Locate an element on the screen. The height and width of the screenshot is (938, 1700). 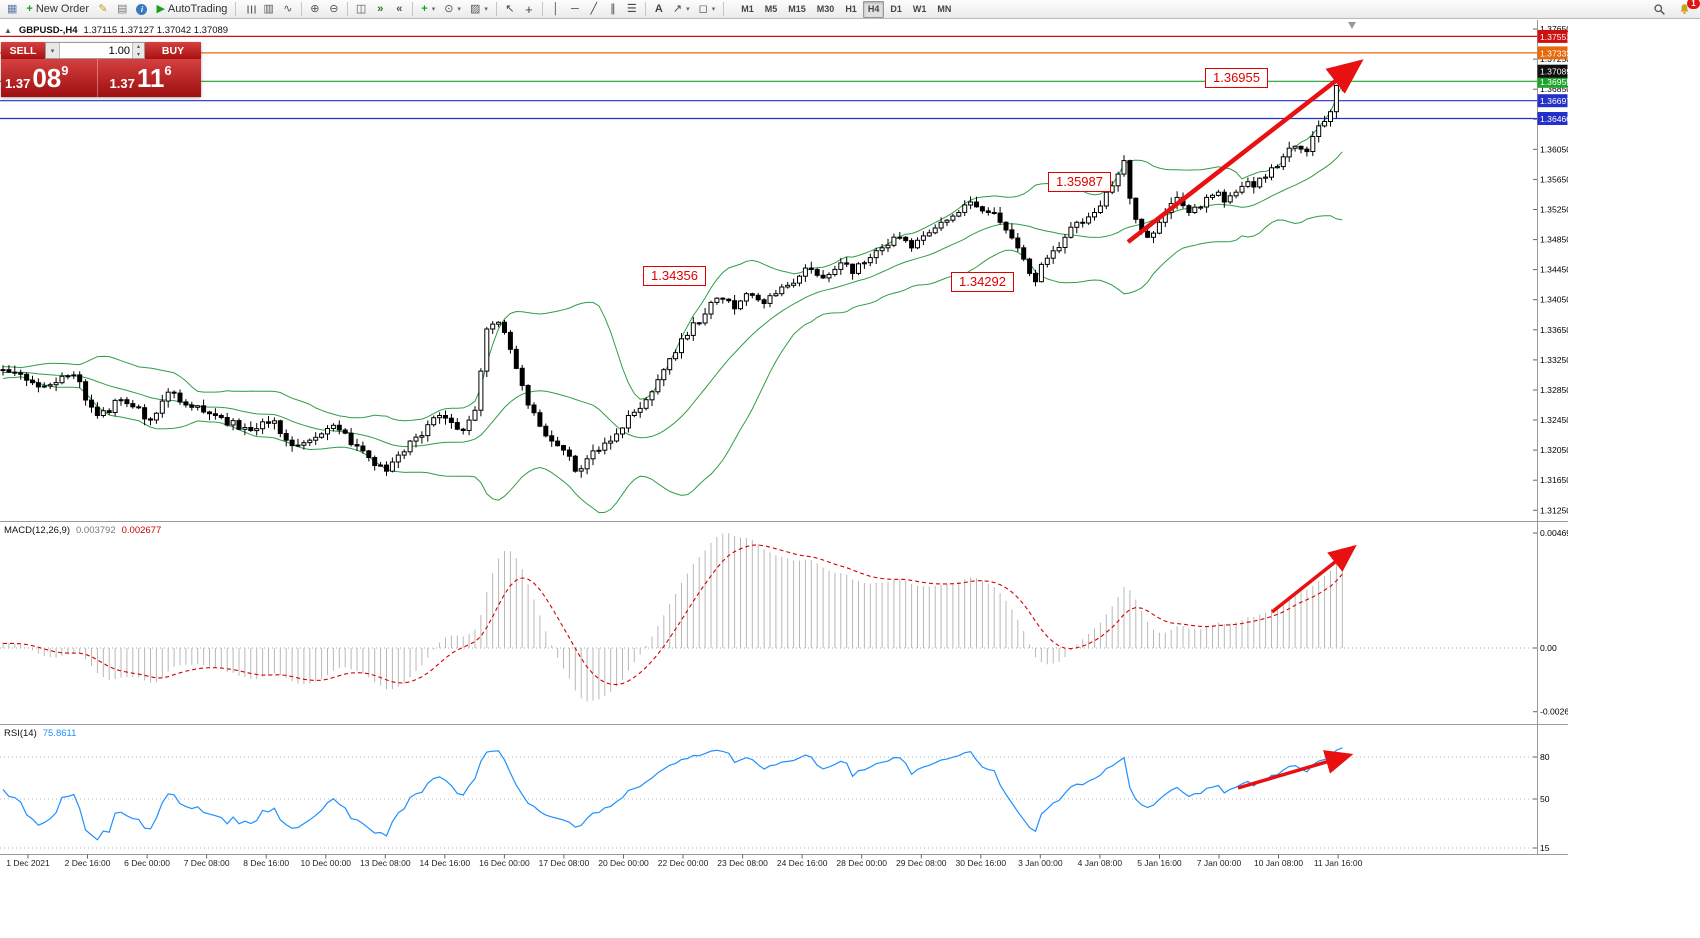
timeframe-toolbar: M1 M5 M15 M30 H1 H4 D1 W1 MN is located at coordinates (846, 9).